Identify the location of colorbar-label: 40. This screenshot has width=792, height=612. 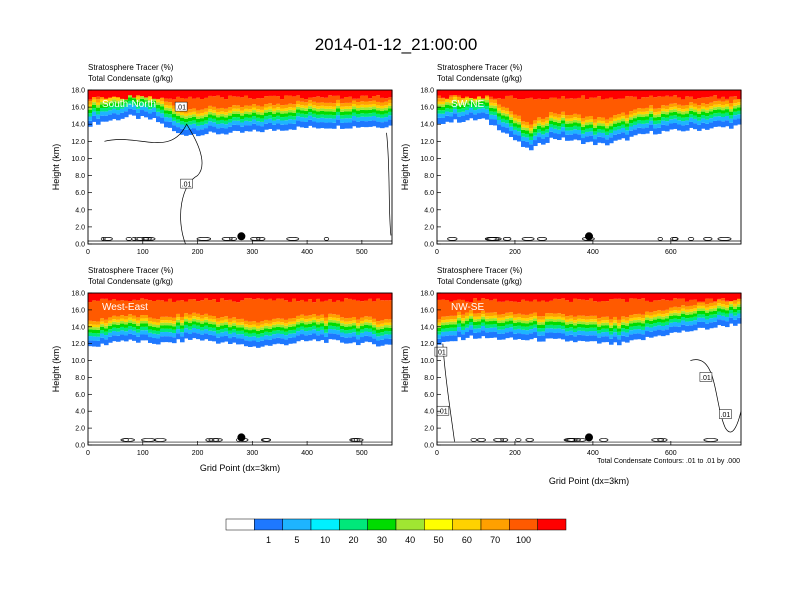
(410, 540).